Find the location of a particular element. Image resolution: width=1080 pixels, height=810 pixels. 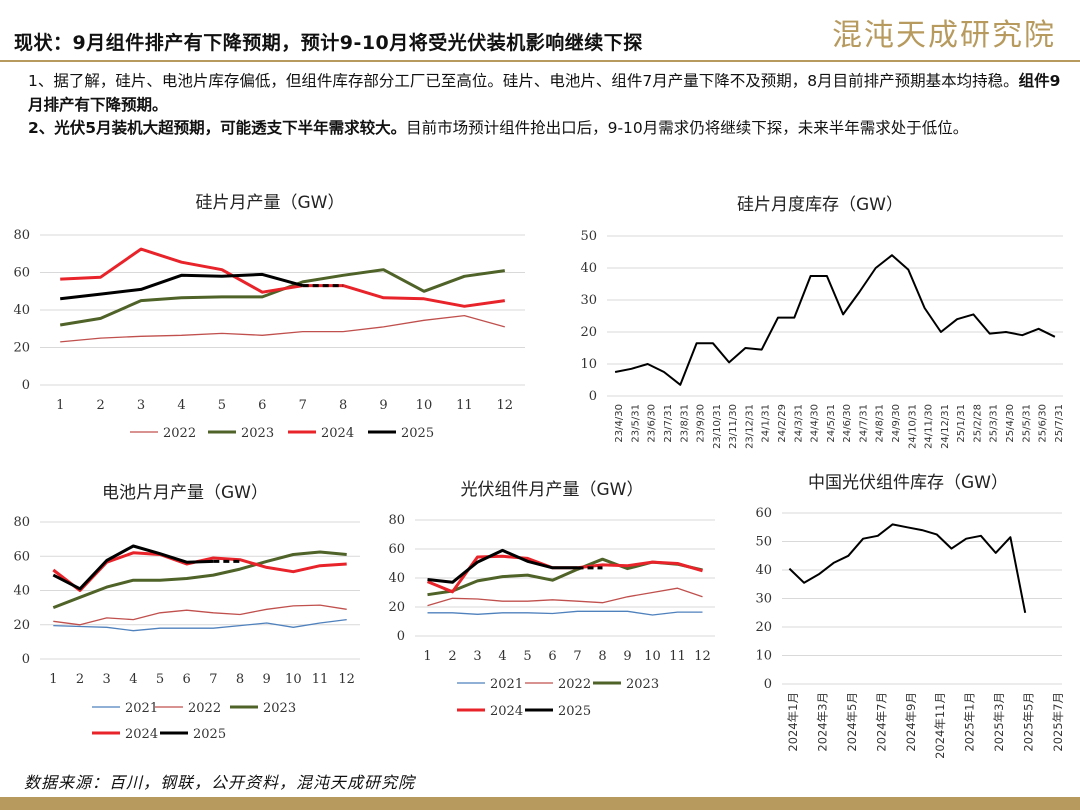

x-tick-label: 24/10/31 is located at coordinates (912, 426).